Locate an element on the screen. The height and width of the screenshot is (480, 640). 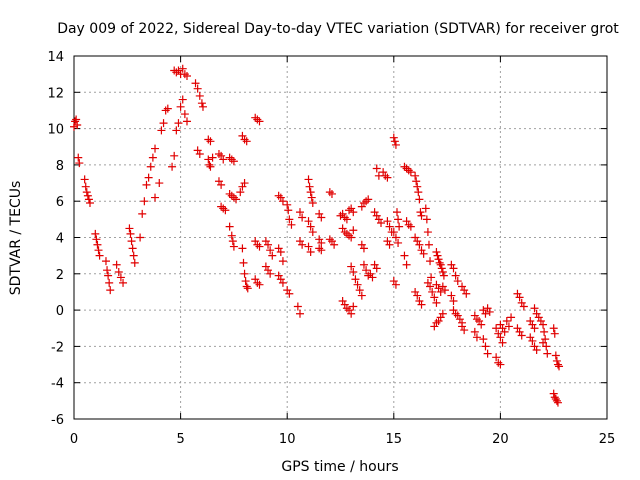
y-axis-label: SDTVAR / TECUs is located at coordinates (16, 238).